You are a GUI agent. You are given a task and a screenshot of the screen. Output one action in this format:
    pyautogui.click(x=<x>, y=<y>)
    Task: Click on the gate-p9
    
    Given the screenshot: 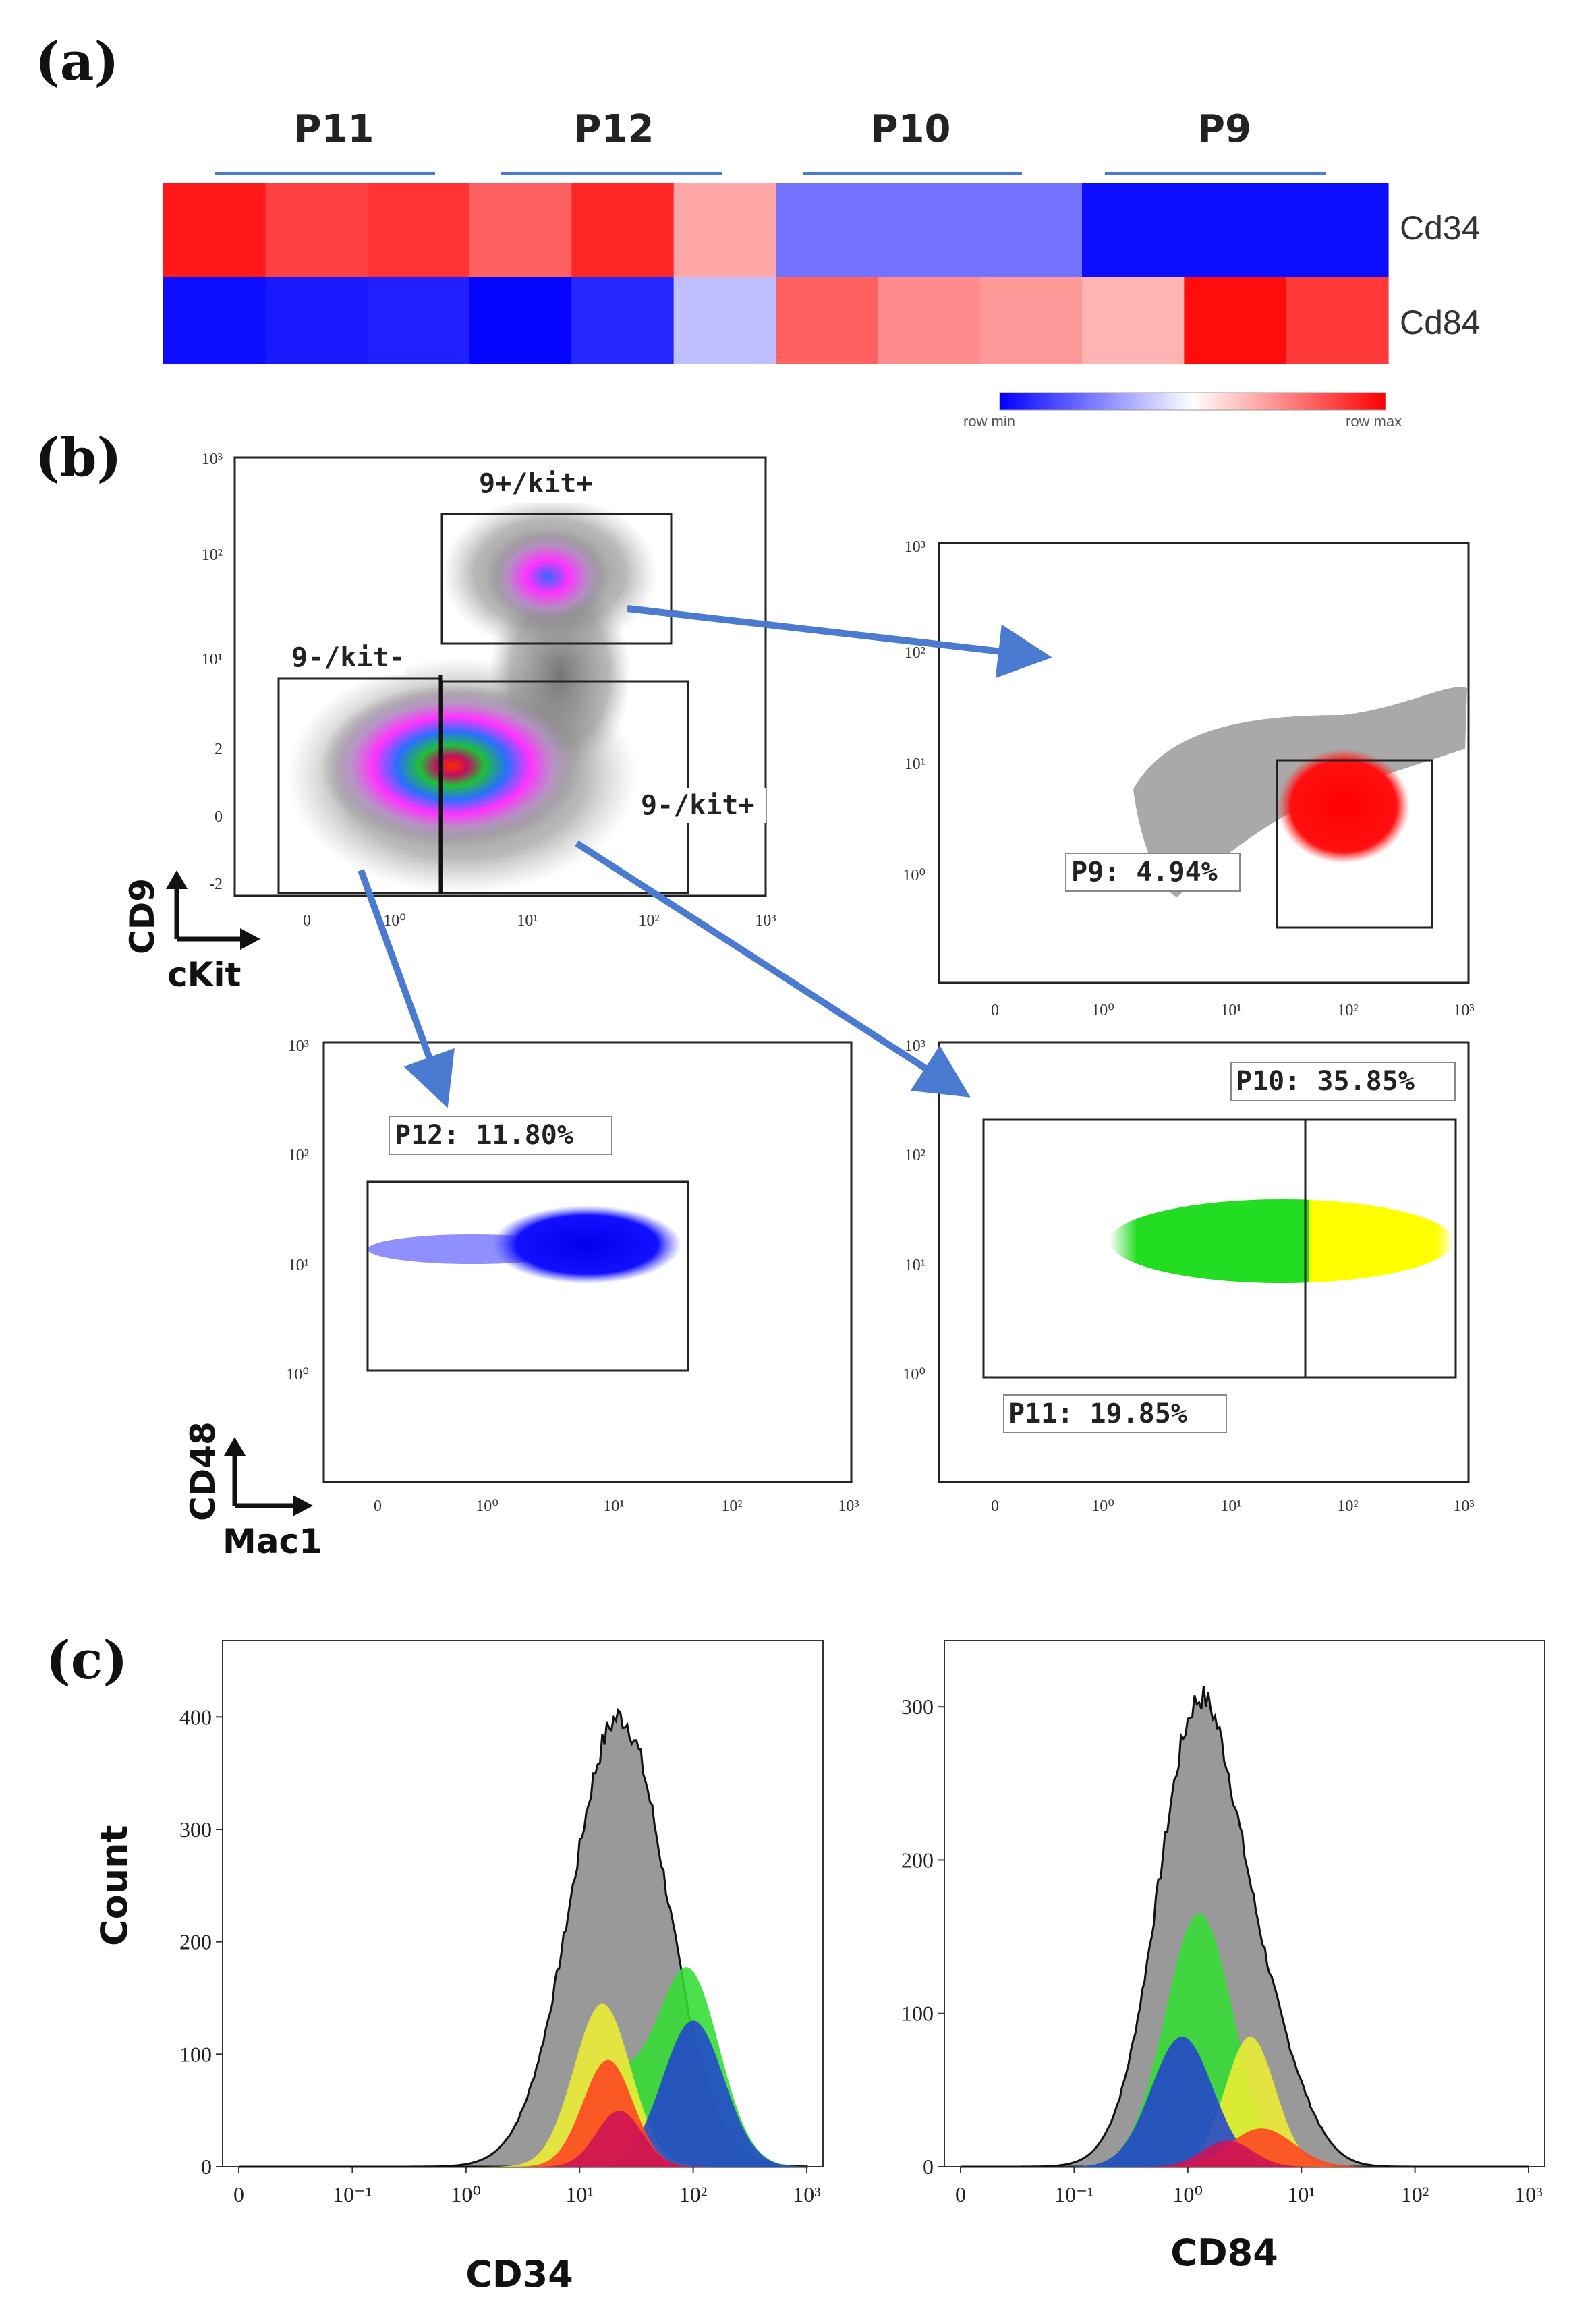 What is the action you would take?
    pyautogui.click(x=1354, y=844)
    